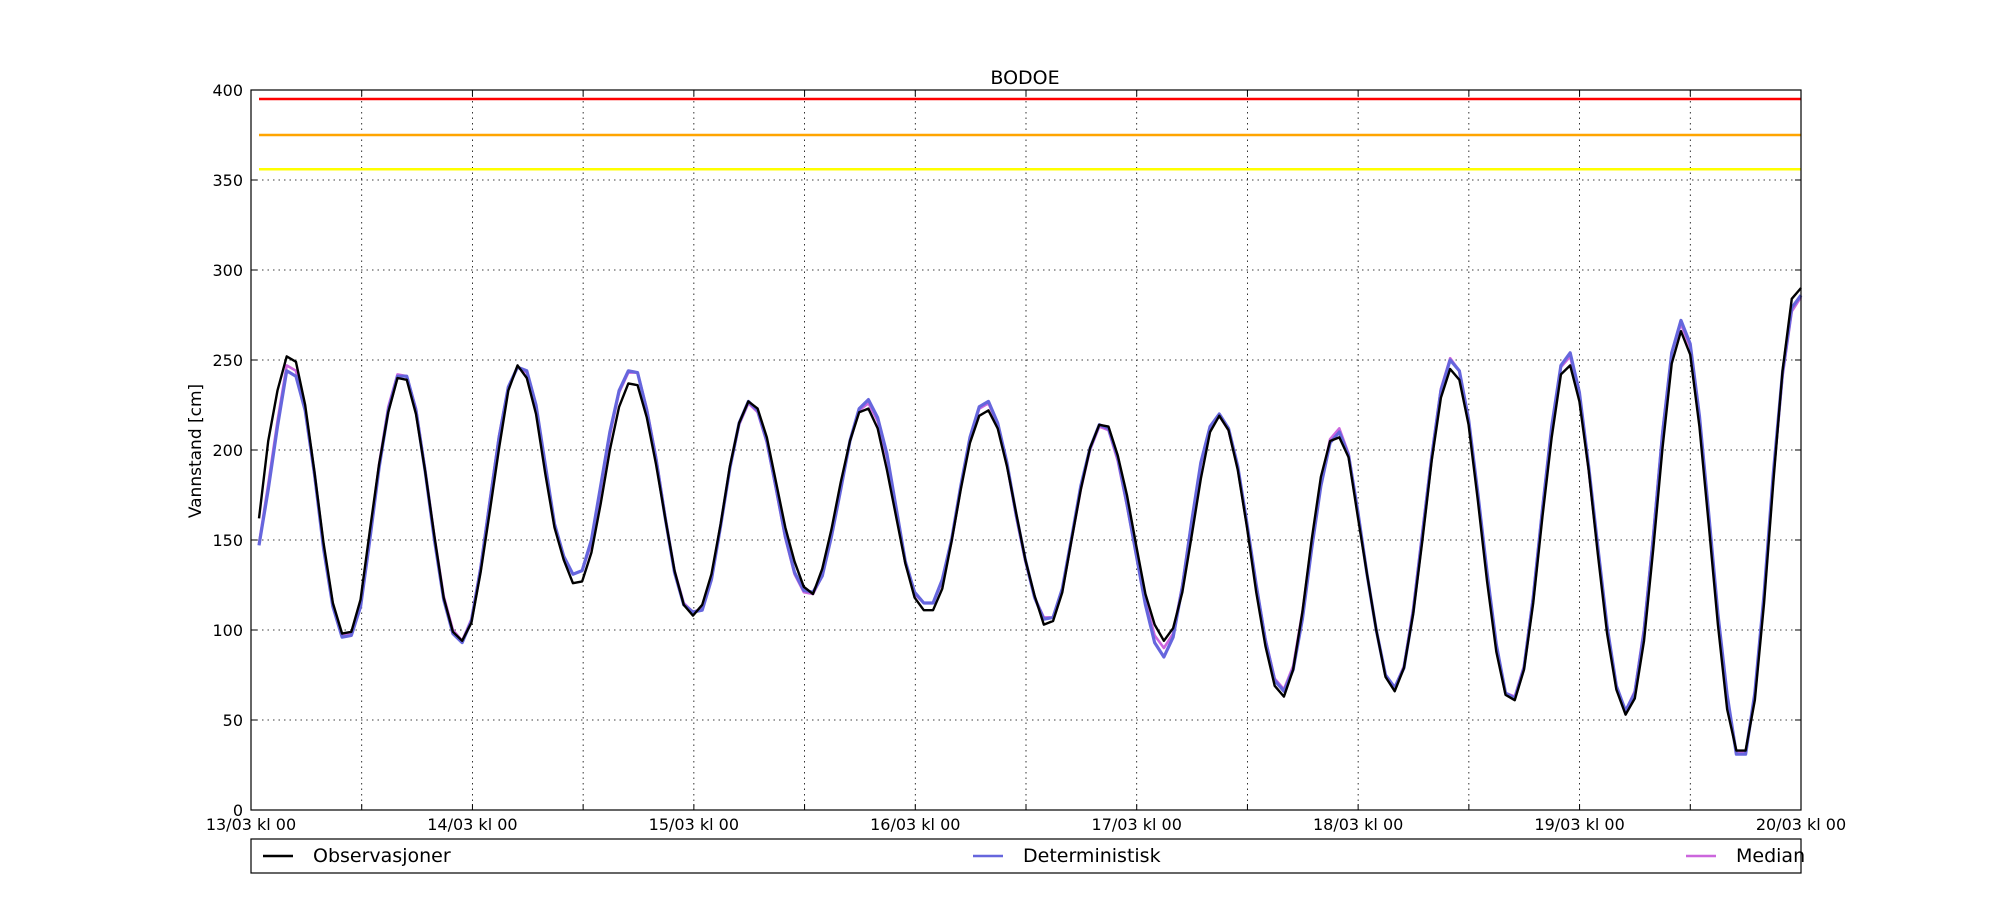 The image size is (2000, 900). What do you see at coordinates (227, 90) in the screenshot?
I see `y-tick-label: 400` at bounding box center [227, 90].